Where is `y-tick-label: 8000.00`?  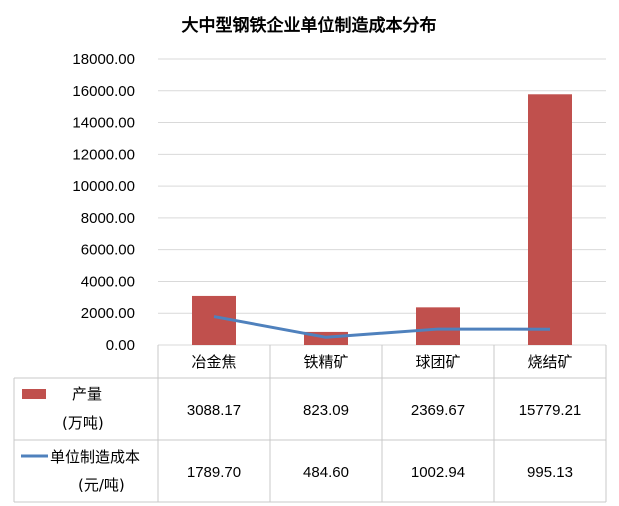
y-tick-label: 8000.00 is located at coordinates (108, 218).